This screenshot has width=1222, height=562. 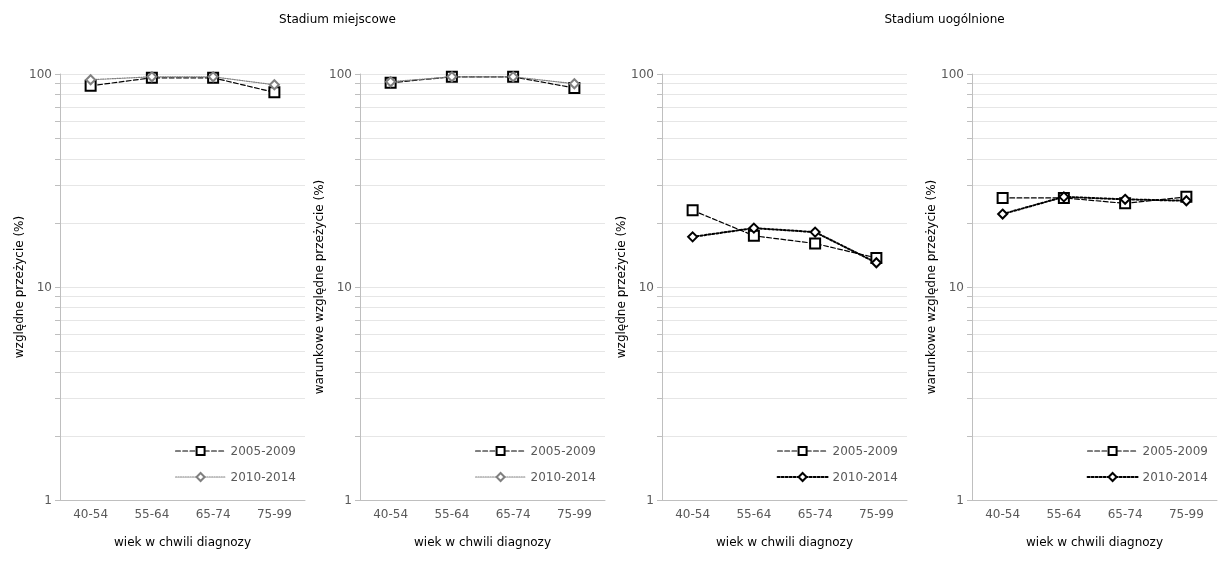 I want to click on text: Stadium uogólnione, so click(x=944, y=19).